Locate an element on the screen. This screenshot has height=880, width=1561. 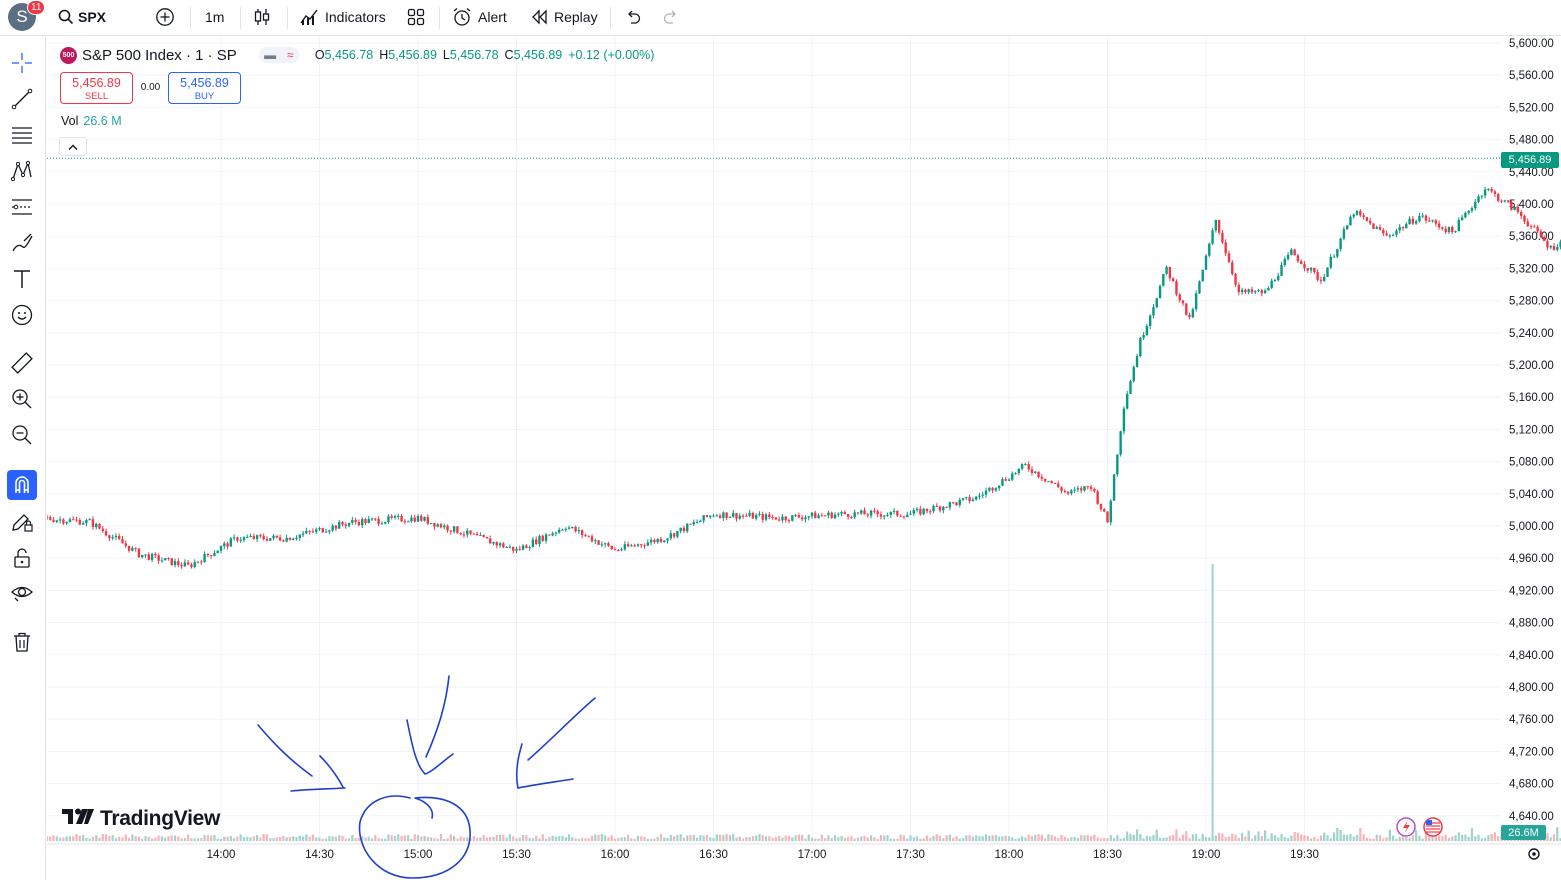
trend-line-tool is located at coordinates (22, 99).